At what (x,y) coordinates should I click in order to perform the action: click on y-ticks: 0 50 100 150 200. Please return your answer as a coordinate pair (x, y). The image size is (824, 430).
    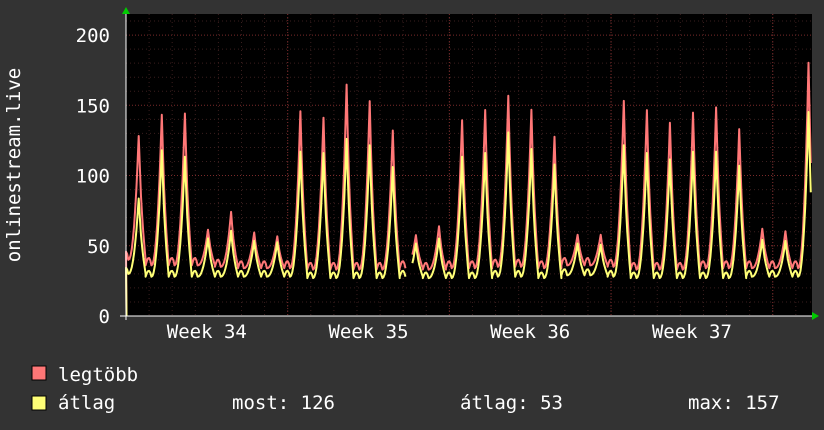
    Looking at the image, I should click on (93, 176).